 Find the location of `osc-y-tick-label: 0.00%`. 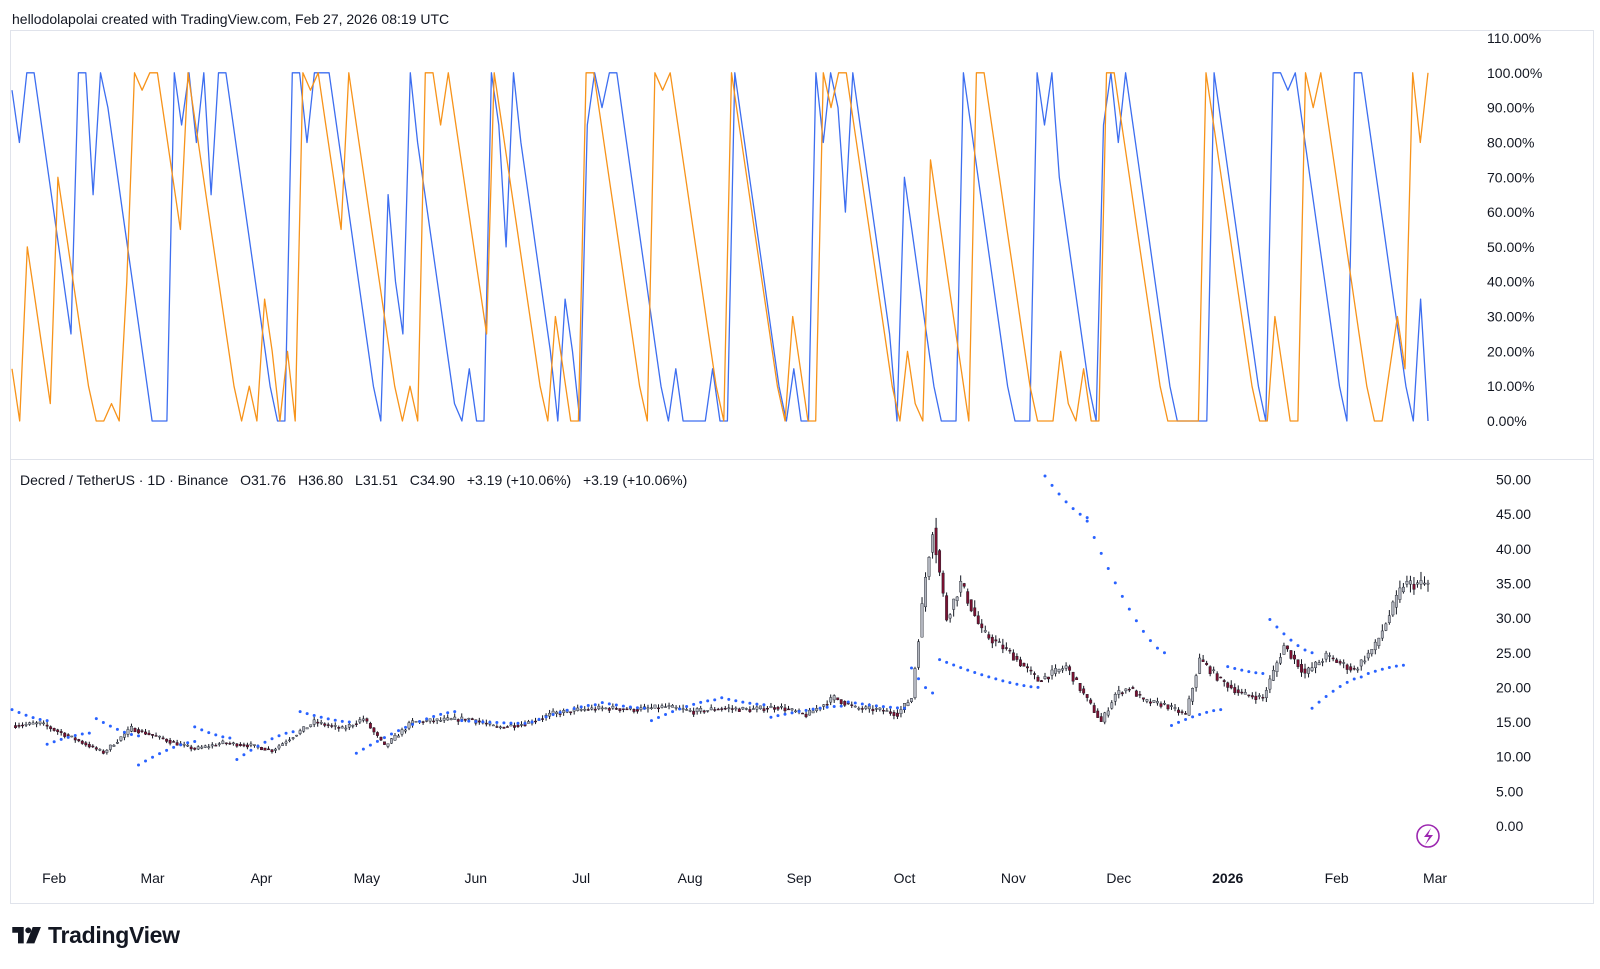

osc-y-tick-label: 0.00% is located at coordinates (1507, 421).